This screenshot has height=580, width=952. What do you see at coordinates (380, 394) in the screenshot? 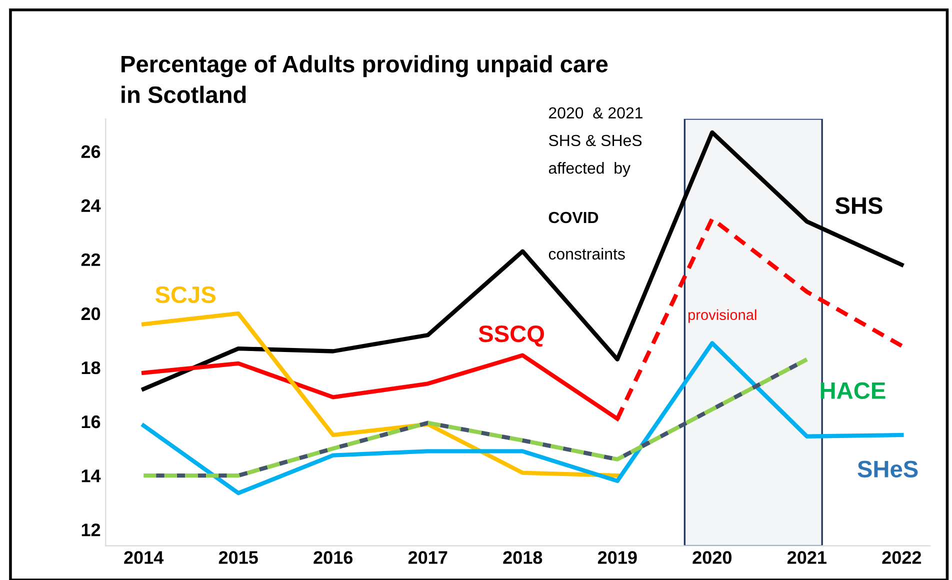
I see `line-series` at bounding box center [380, 394].